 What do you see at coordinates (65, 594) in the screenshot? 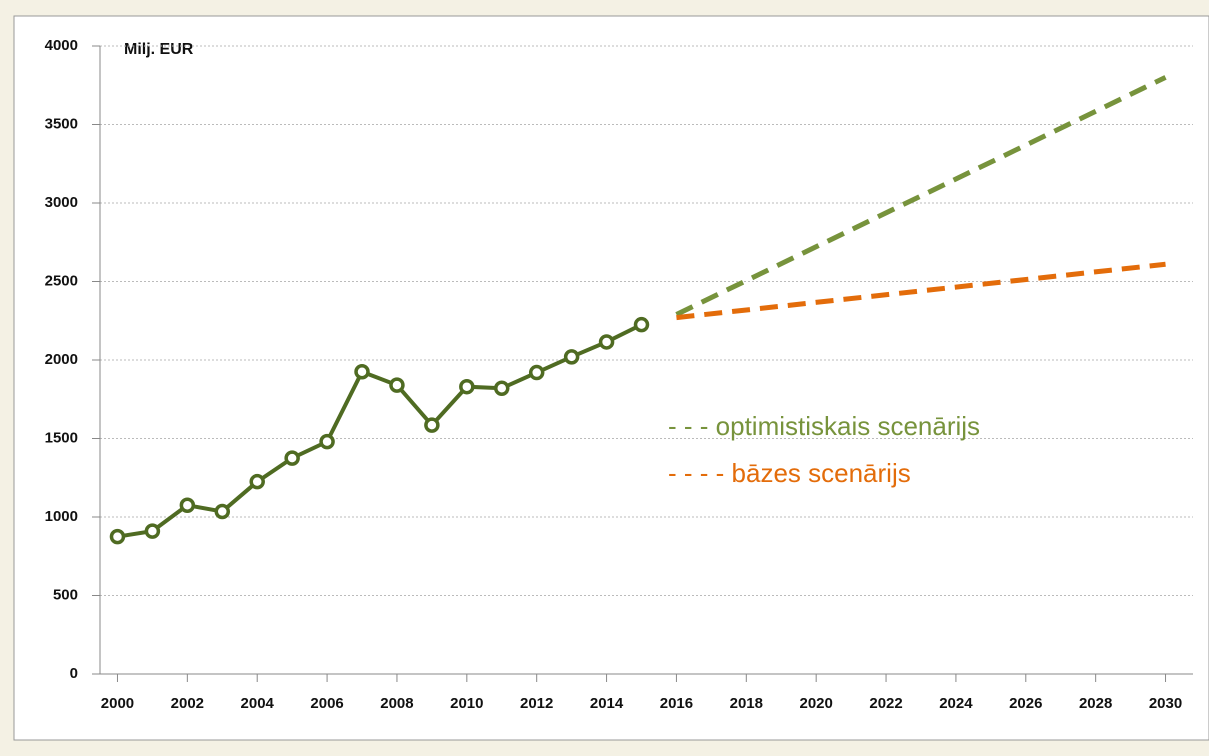
I see `y-tick-label: 500` at bounding box center [65, 594].